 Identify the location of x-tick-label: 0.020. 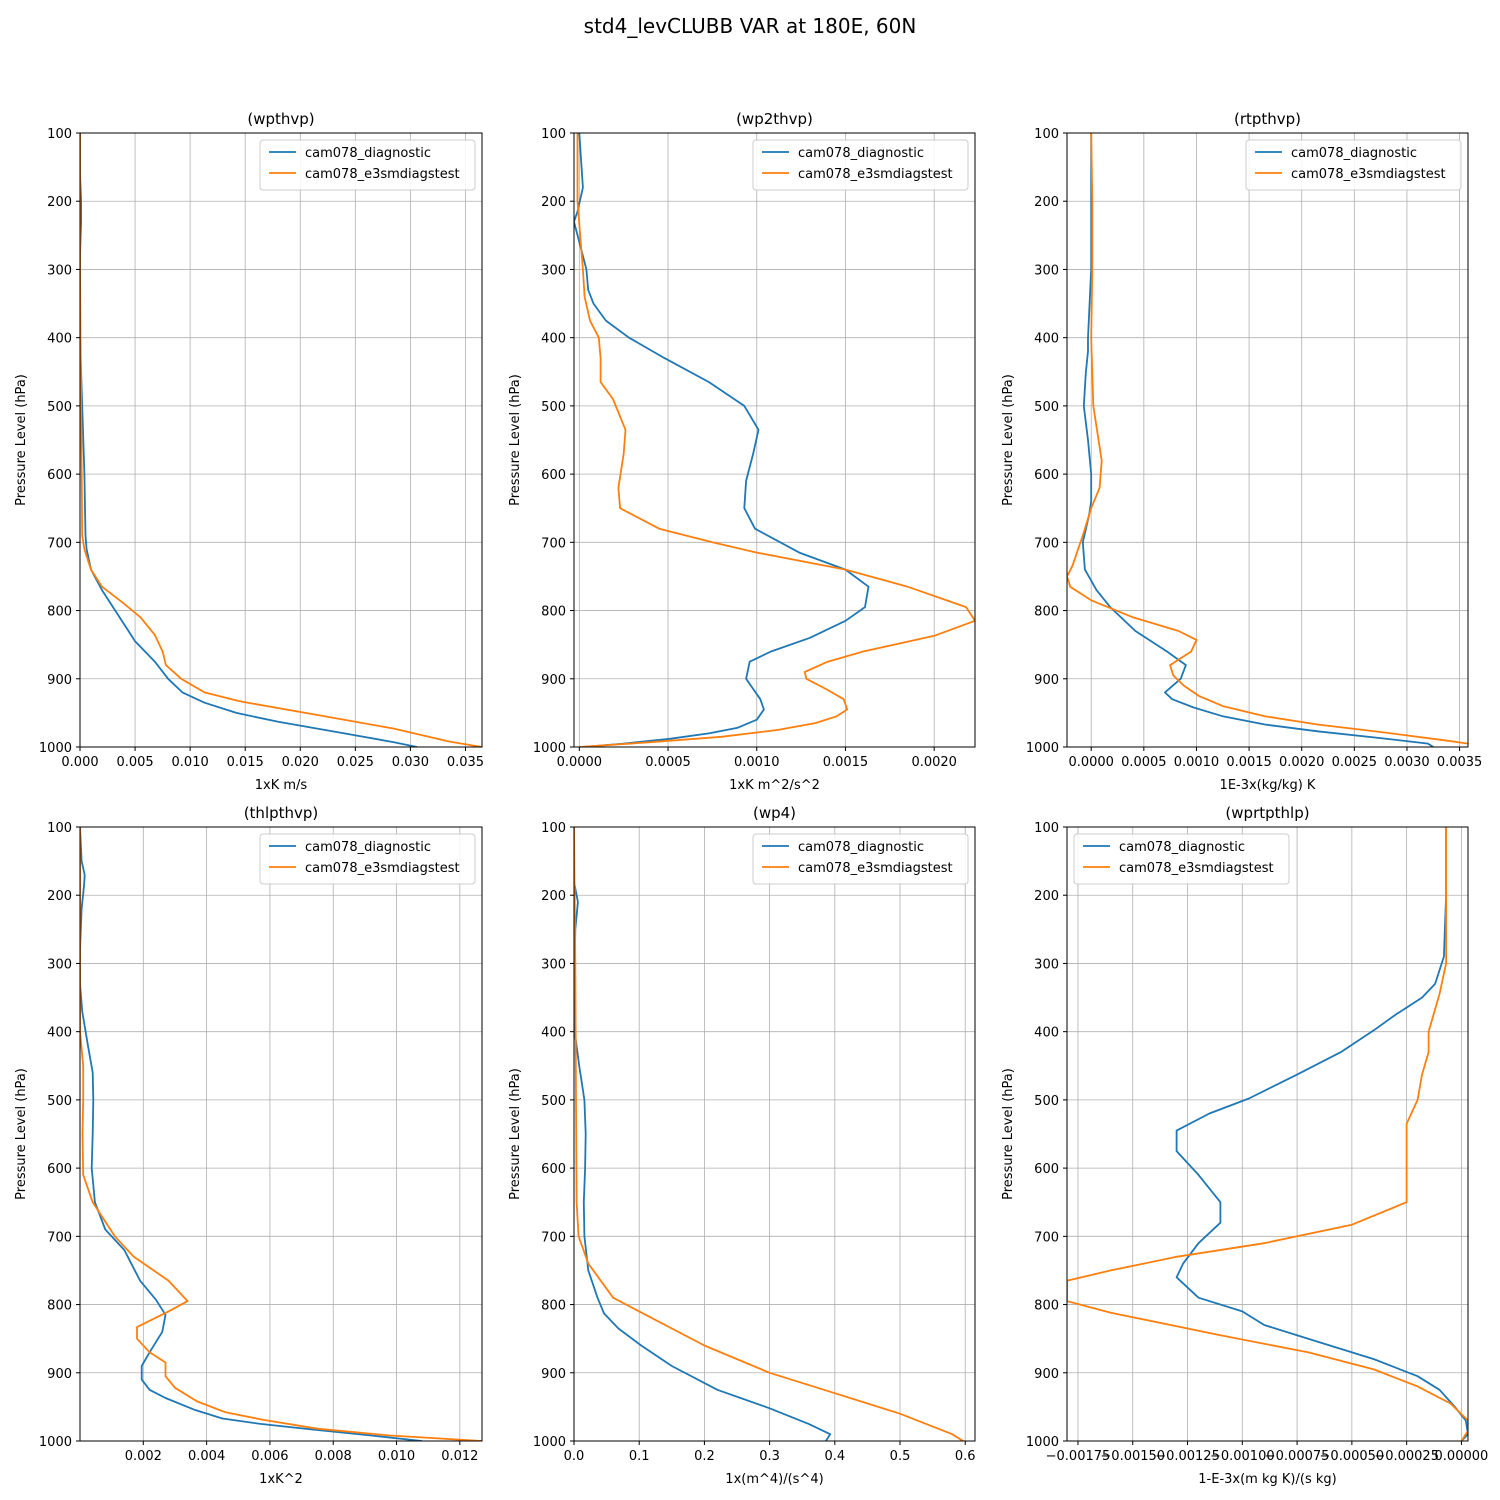
(300, 762).